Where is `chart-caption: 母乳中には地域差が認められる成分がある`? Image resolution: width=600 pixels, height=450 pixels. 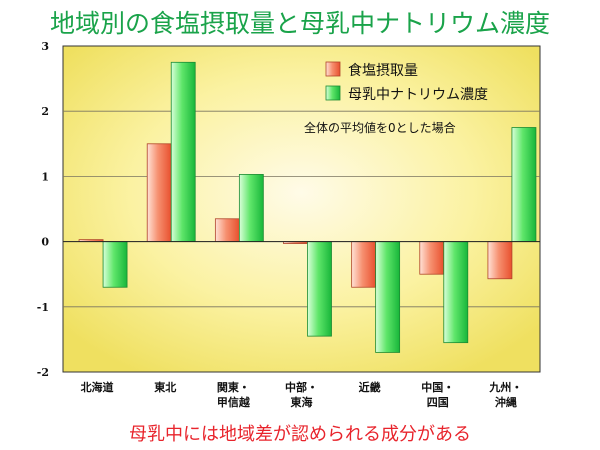
chart-caption: 母乳中には地域差が認められる成分がある is located at coordinates (300, 434).